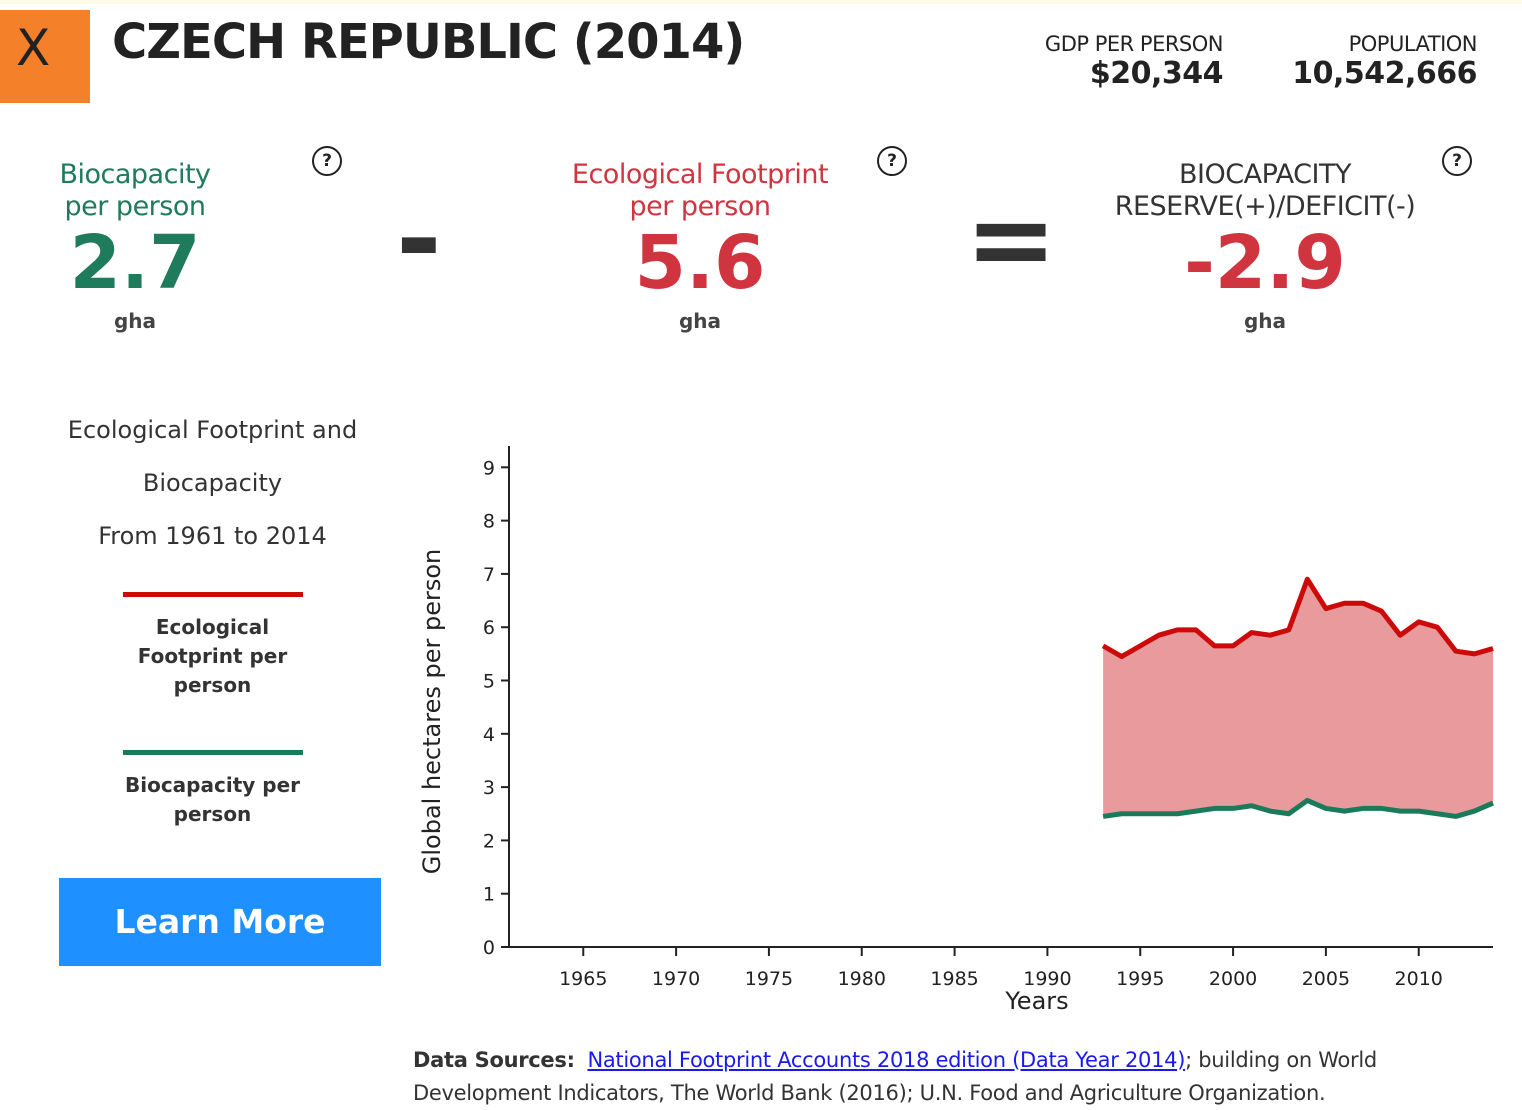  What do you see at coordinates (583, 979) in the screenshot?
I see `x-tick-label: 1965` at bounding box center [583, 979].